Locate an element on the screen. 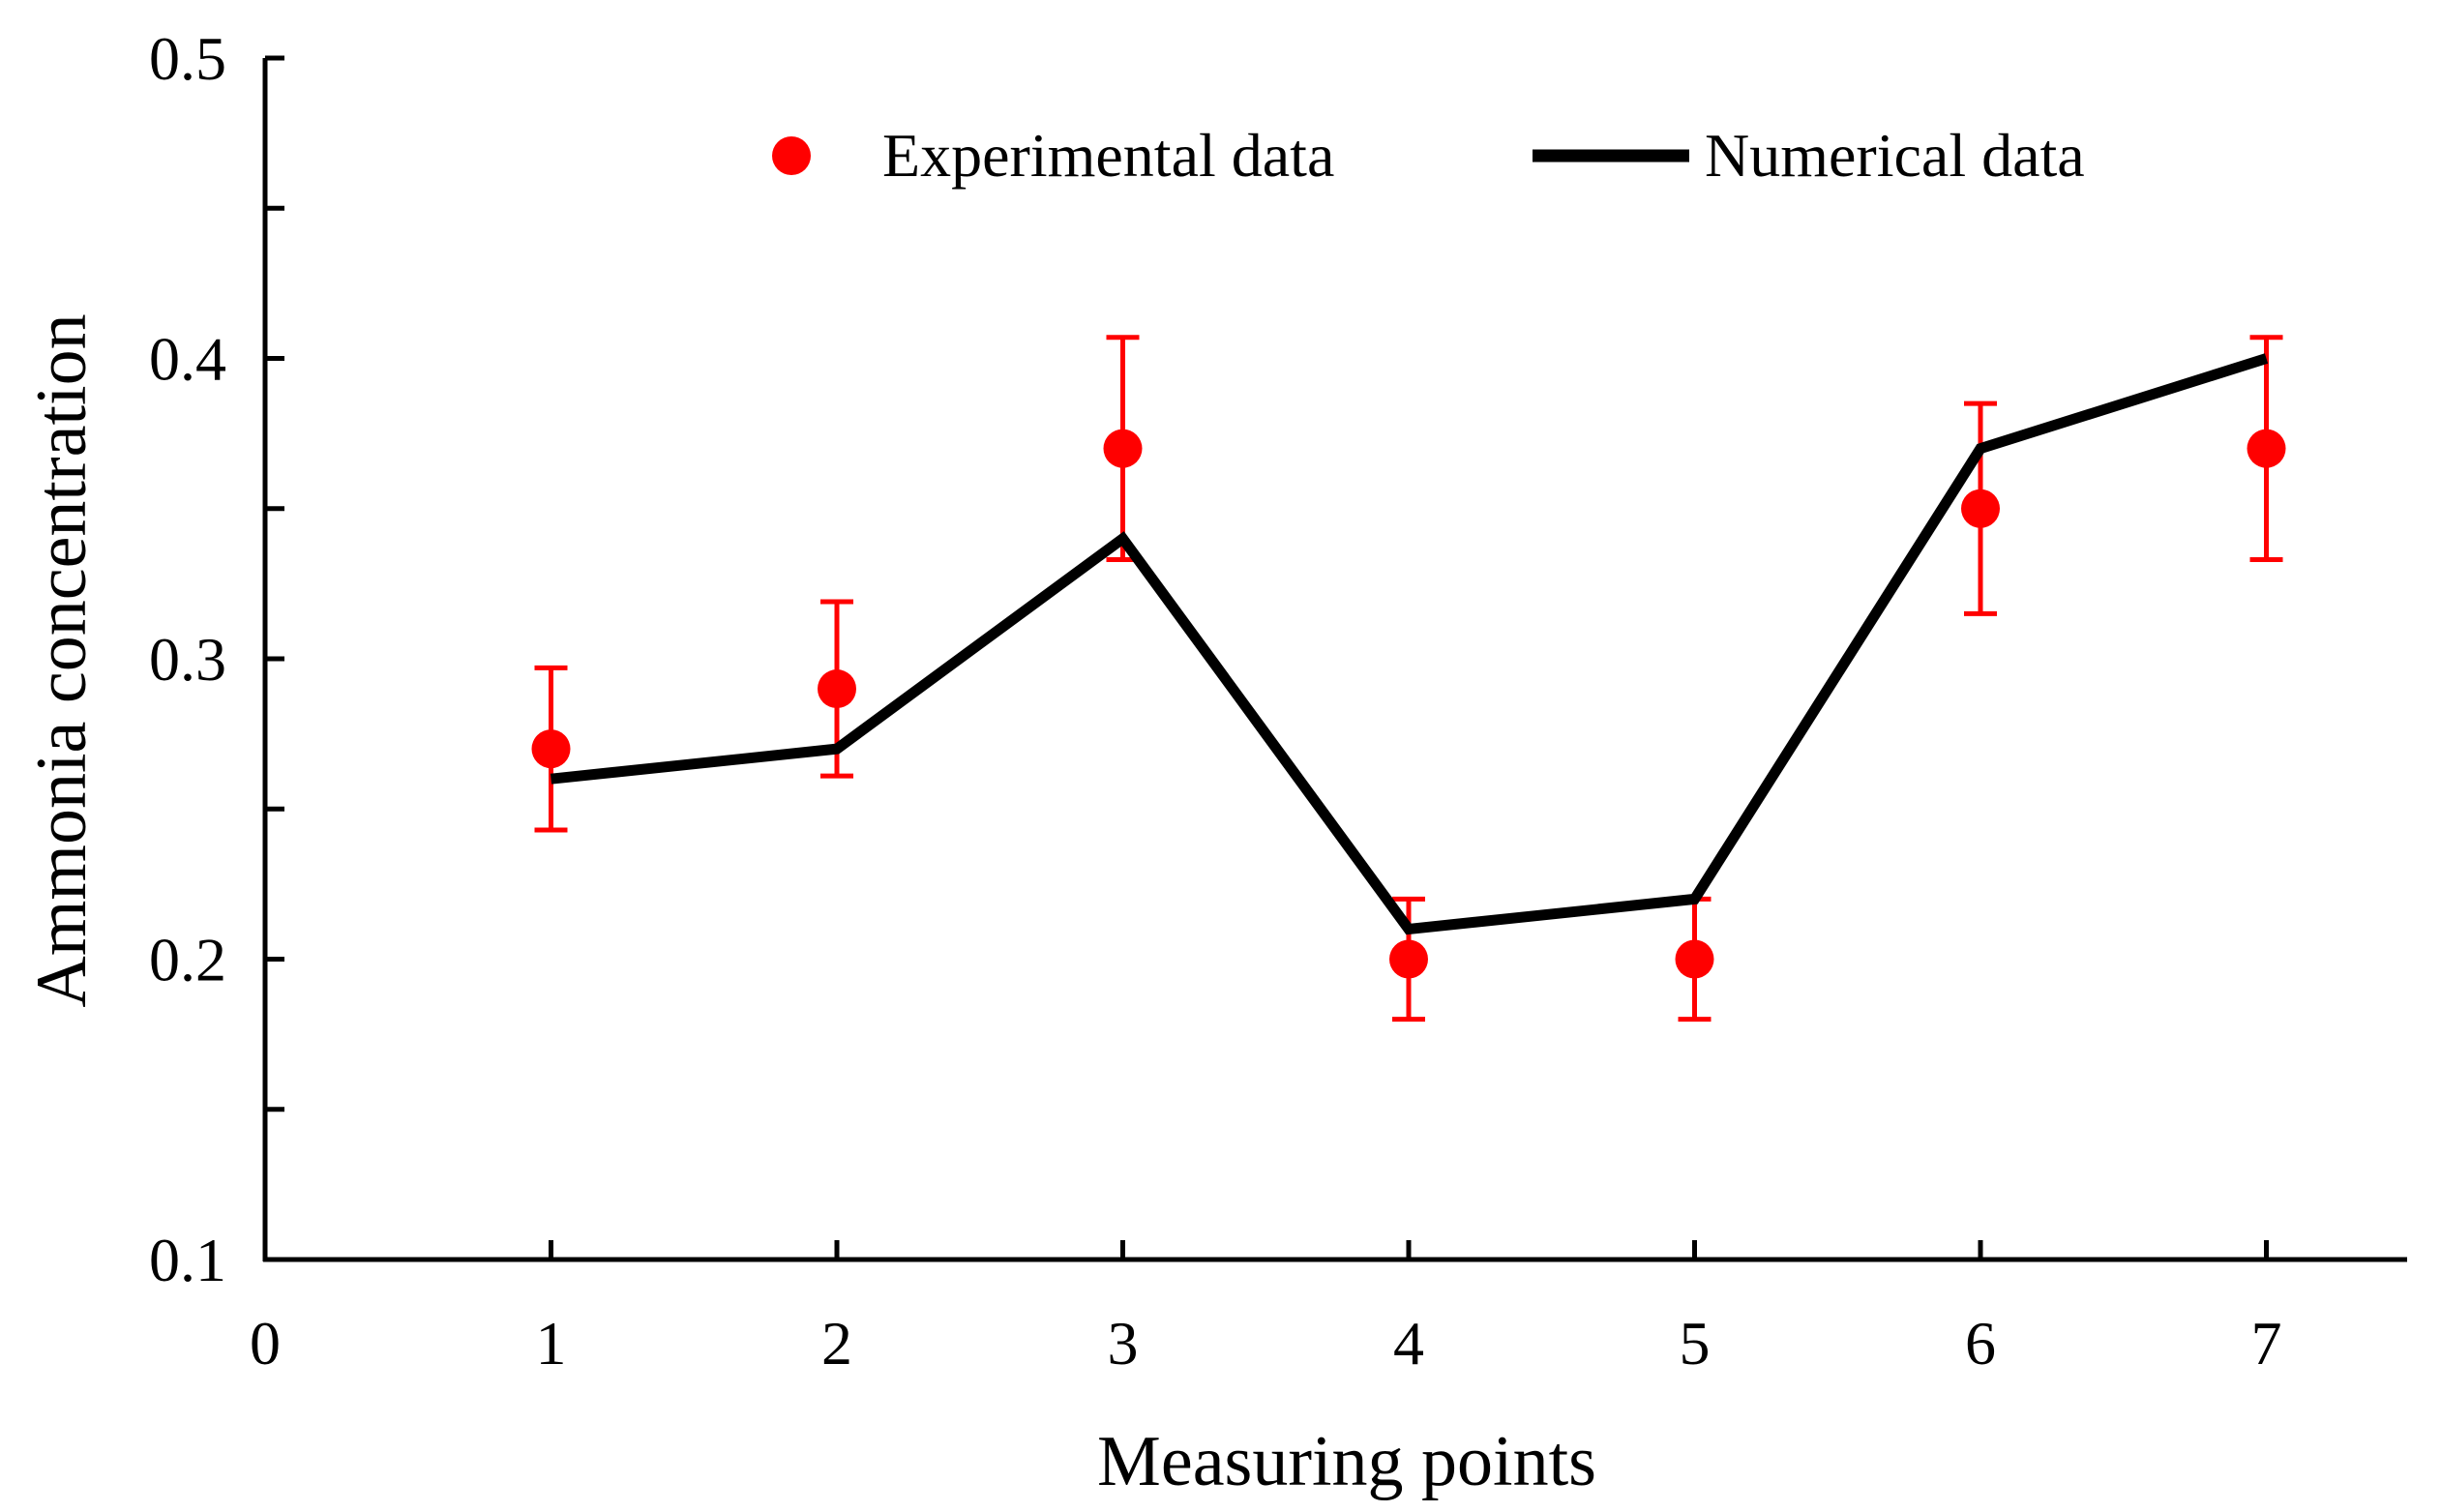  x-tick-label: 5 is located at coordinates (1696, 1344).